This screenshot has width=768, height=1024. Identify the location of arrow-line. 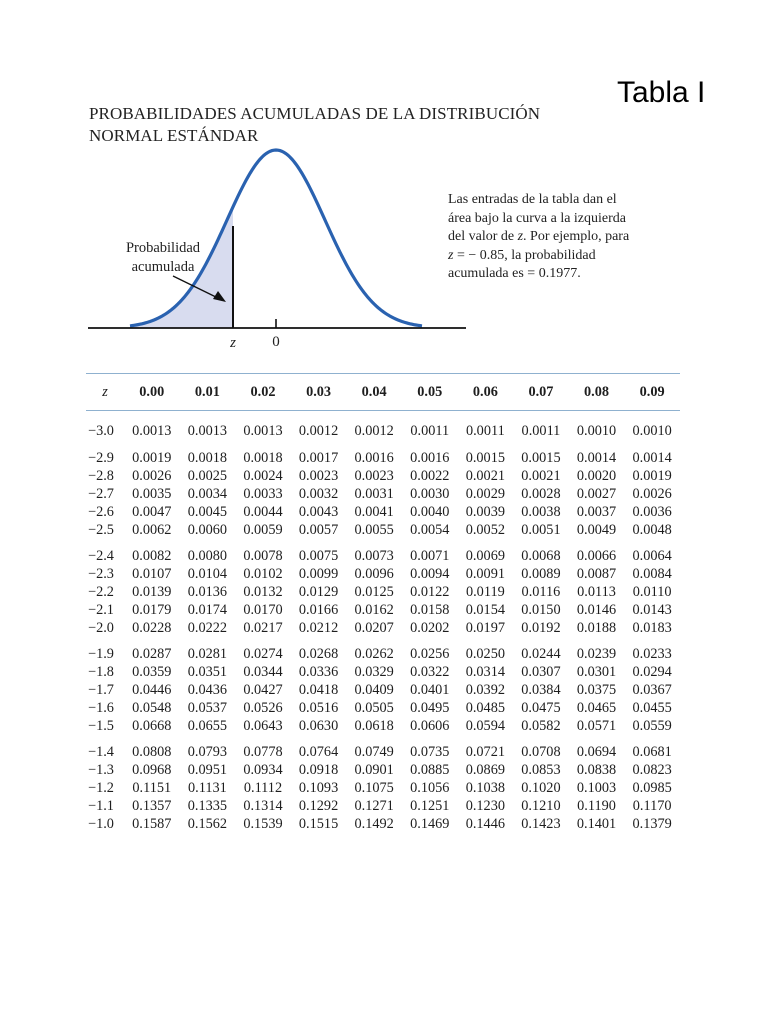
(197, 288).